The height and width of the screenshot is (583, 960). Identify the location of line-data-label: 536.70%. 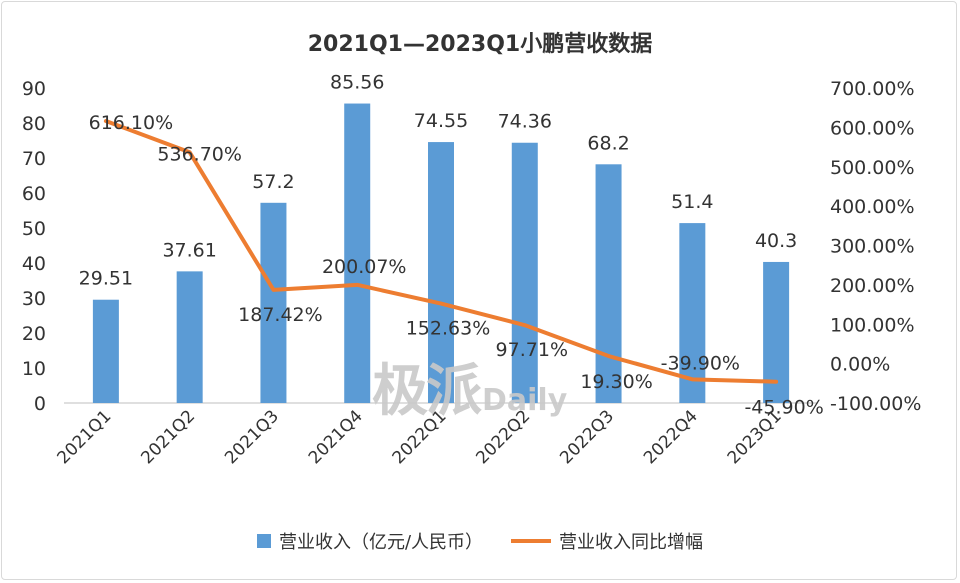
(199, 154).